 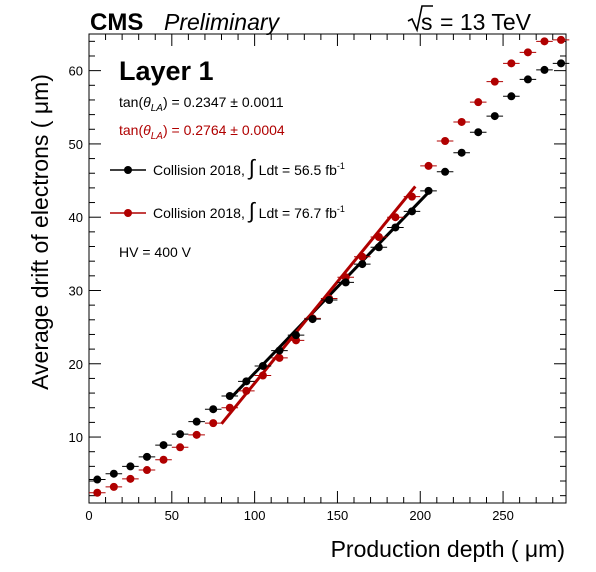 What do you see at coordinates (201, 170) in the screenshot?
I see `legend-text-1-a: Collision 2018,` at bounding box center [201, 170].